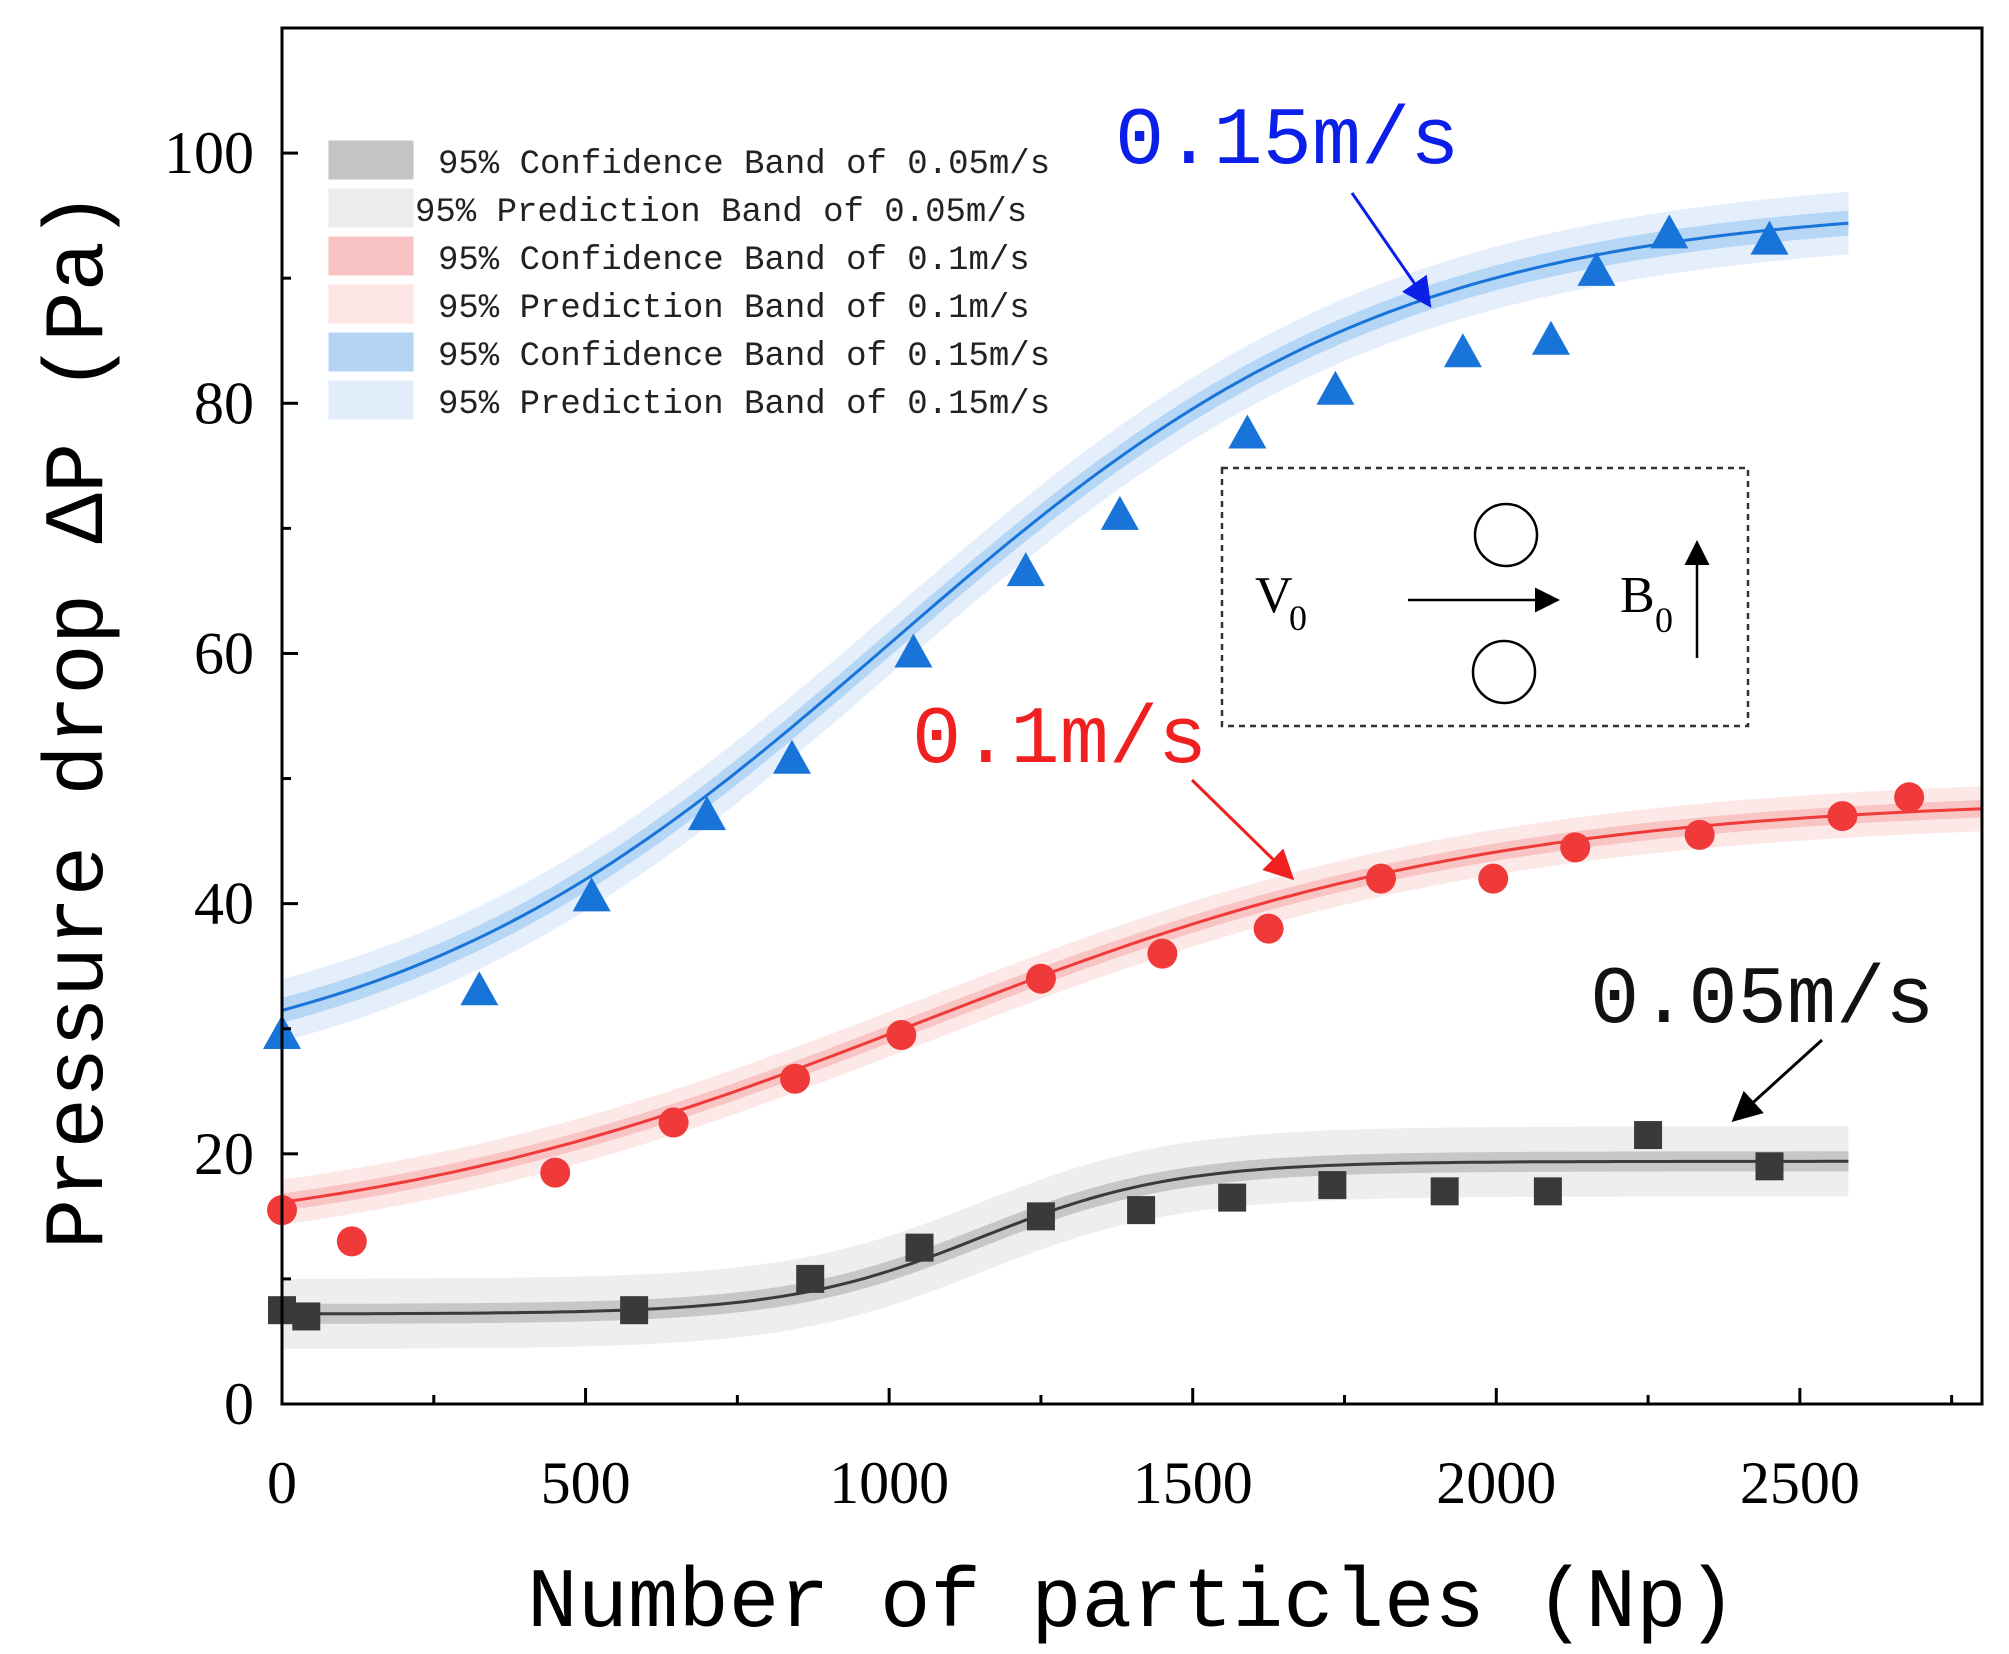 The width and height of the screenshot is (2009, 1654). I want to click on x-tick-label-2500: 2500, so click(1800, 1483).